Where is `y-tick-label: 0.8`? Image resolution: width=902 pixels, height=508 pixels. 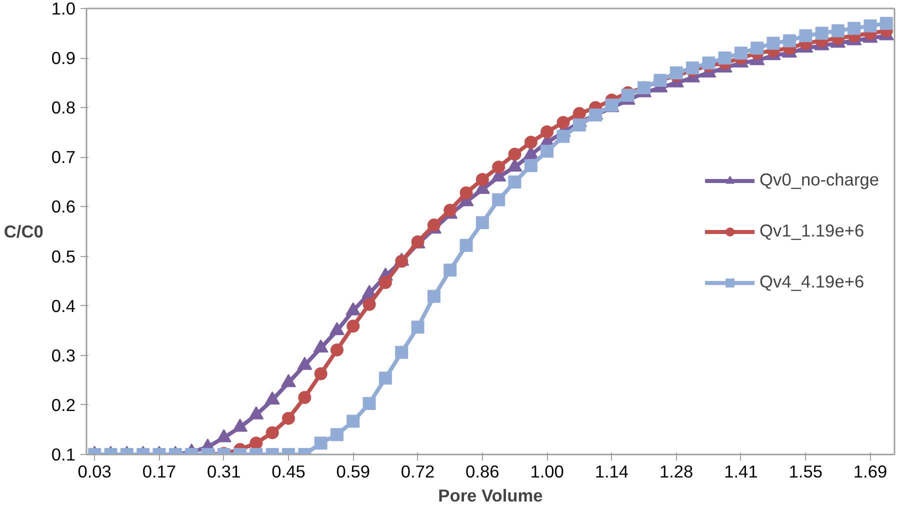
y-tick-label: 0.8 is located at coordinates (63, 108).